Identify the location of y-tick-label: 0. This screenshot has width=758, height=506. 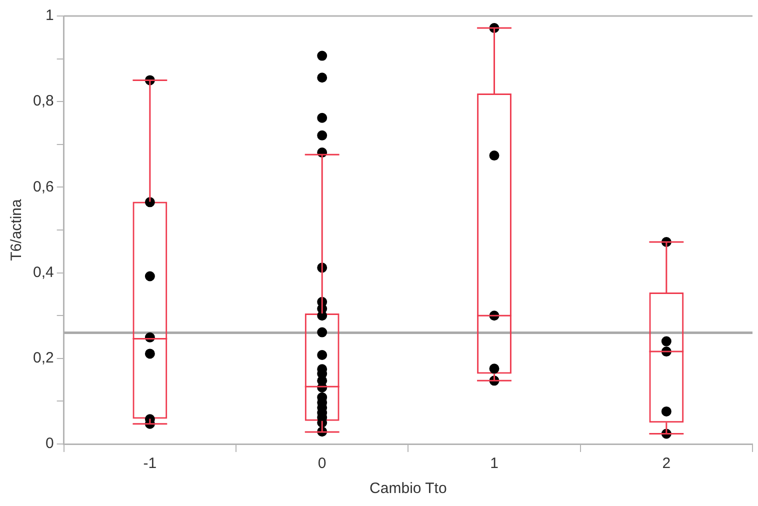
(50, 443).